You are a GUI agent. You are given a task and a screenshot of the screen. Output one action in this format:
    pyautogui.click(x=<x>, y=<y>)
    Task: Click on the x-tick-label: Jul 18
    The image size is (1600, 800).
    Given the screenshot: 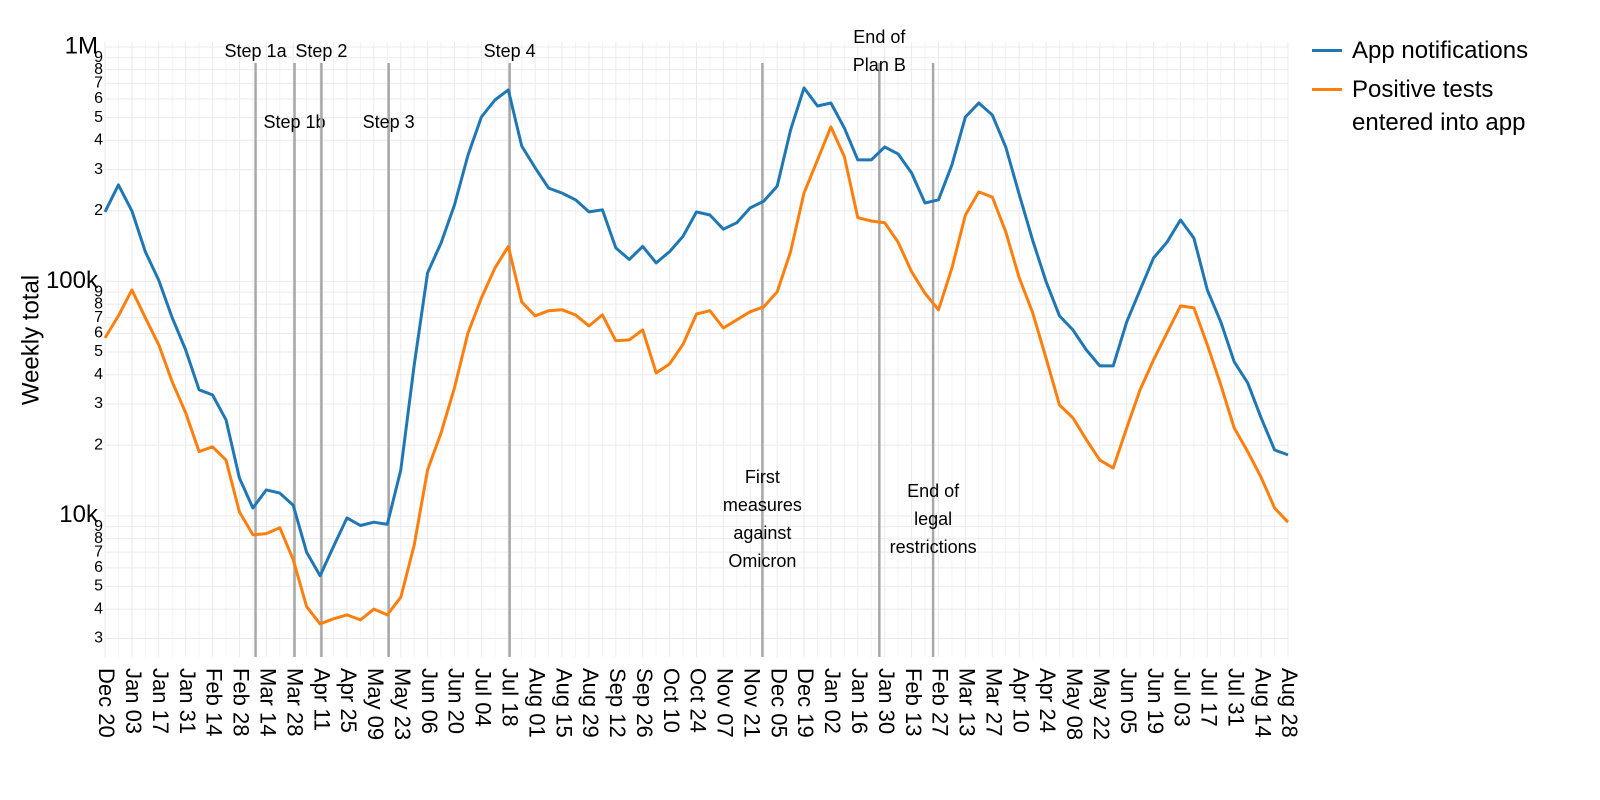 What is the action you would take?
    pyautogui.click(x=509, y=697)
    